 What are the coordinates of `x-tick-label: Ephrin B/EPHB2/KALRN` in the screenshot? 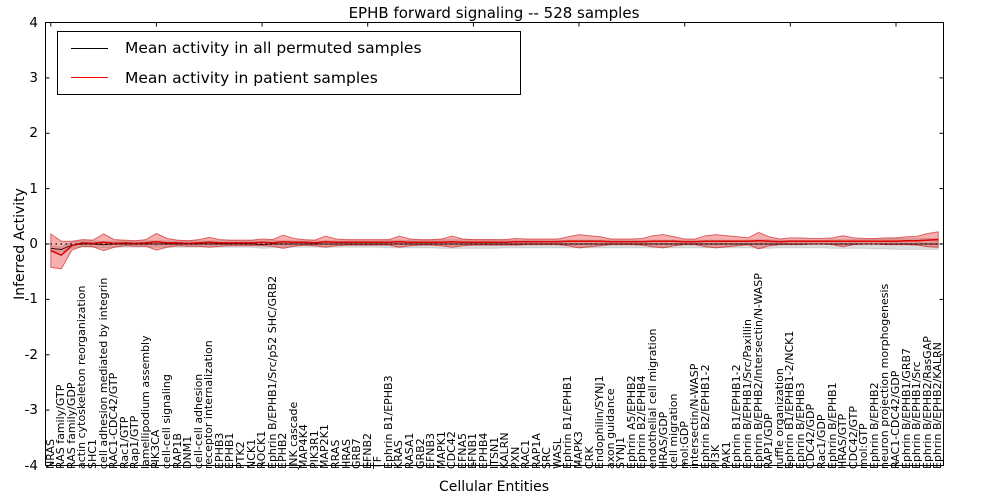 It's located at (938, 405).